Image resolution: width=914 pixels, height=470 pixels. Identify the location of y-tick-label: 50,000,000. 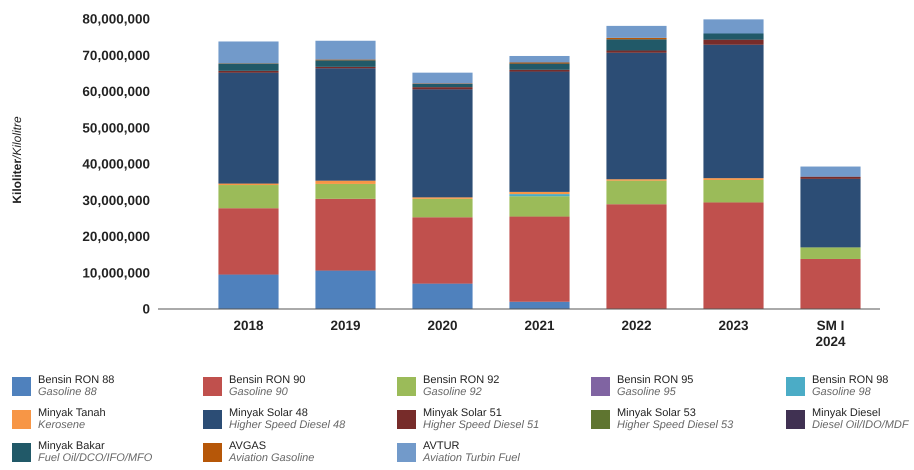
(116, 128).